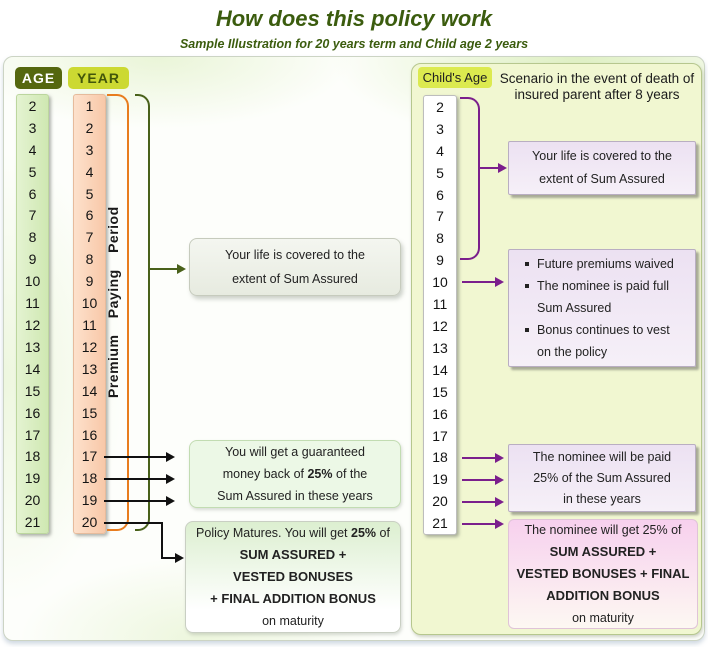 The height and width of the screenshot is (647, 708). What do you see at coordinates (293, 554) in the screenshot?
I see `maturity-bold-line: SUM ASSURED +` at bounding box center [293, 554].